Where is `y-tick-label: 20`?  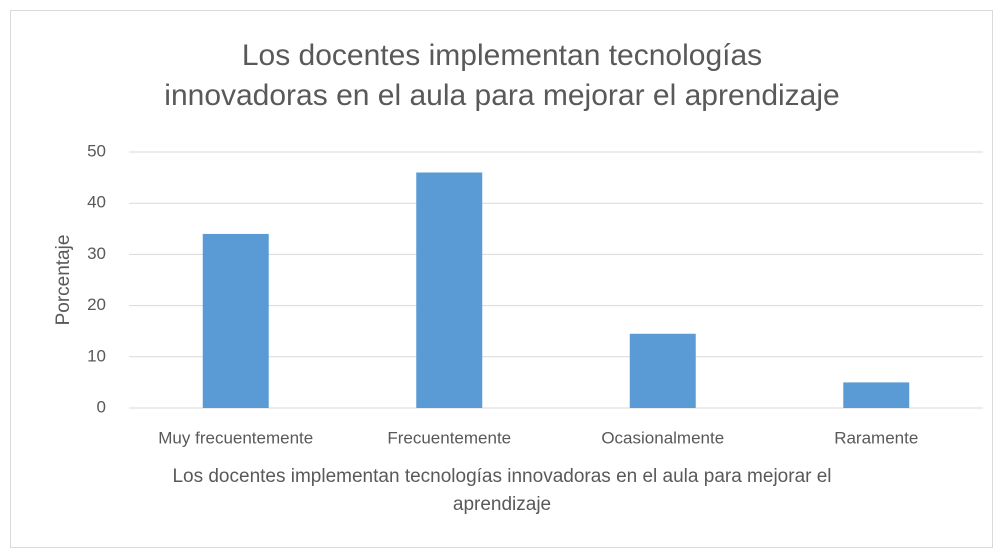 y-tick-label: 20 is located at coordinates (96, 304).